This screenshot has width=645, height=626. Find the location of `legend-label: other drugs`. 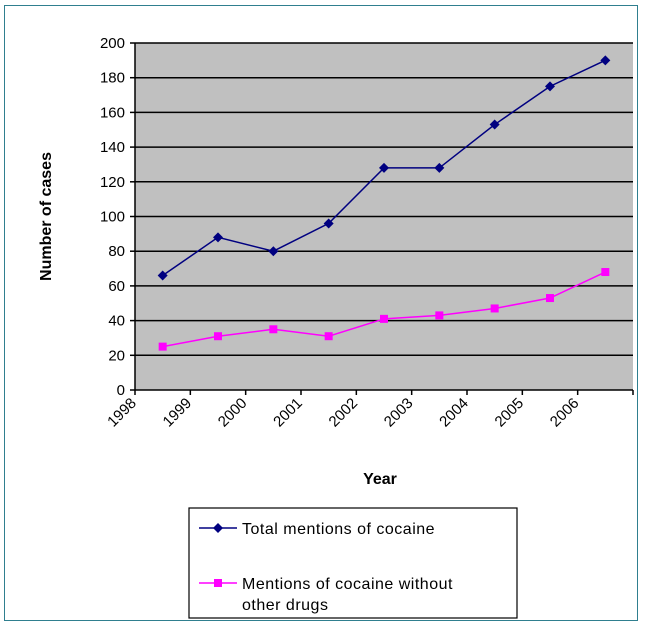

legend-label: other drugs is located at coordinates (285, 605).